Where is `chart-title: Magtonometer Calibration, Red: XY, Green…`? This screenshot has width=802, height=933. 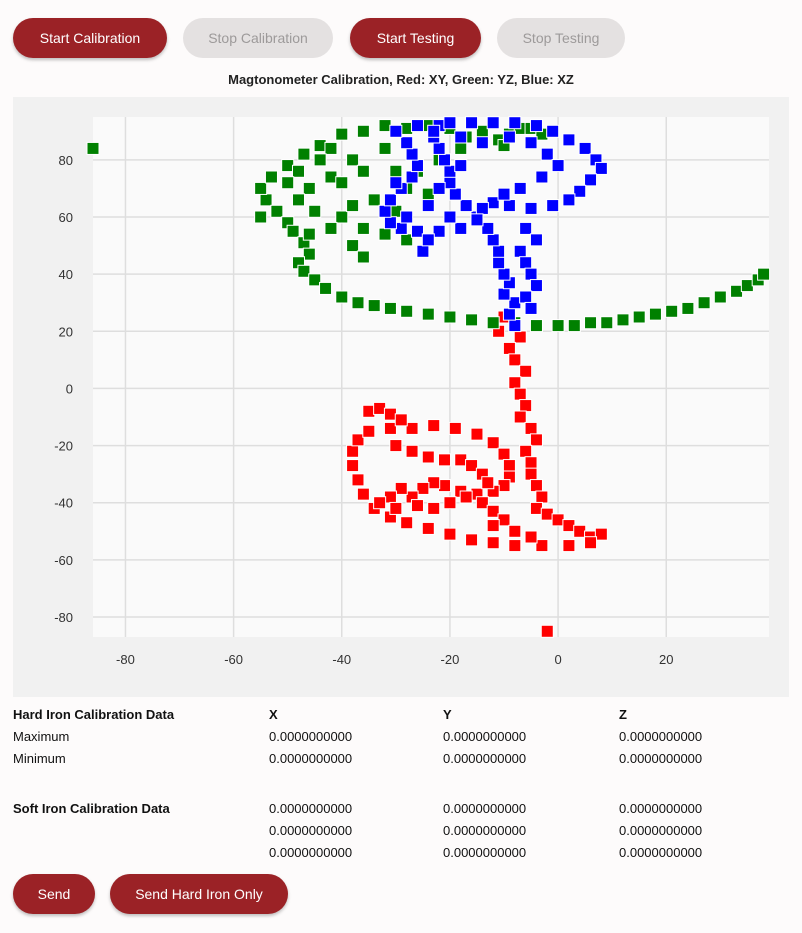 chart-title: Magtonometer Calibration, Red: XY, Green… is located at coordinates (401, 79).